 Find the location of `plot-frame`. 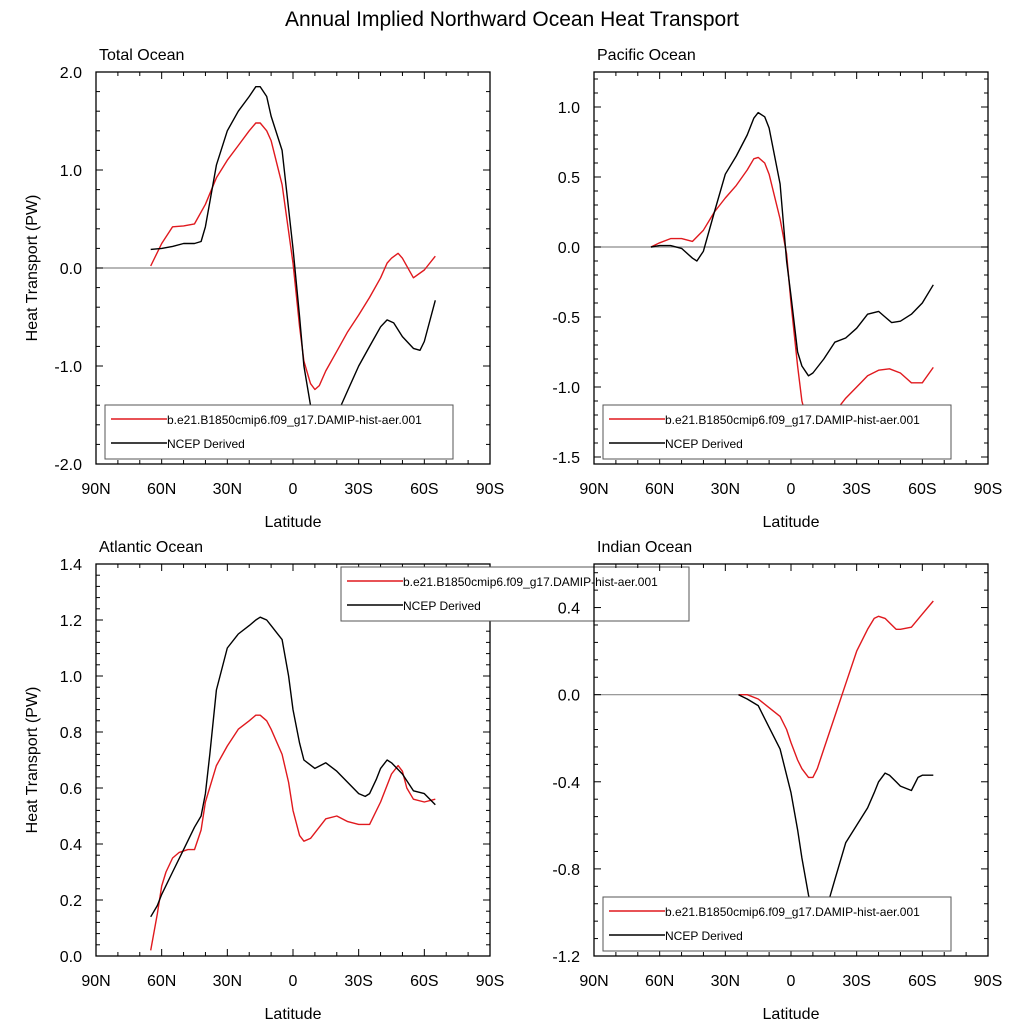

plot-frame is located at coordinates (293, 760).